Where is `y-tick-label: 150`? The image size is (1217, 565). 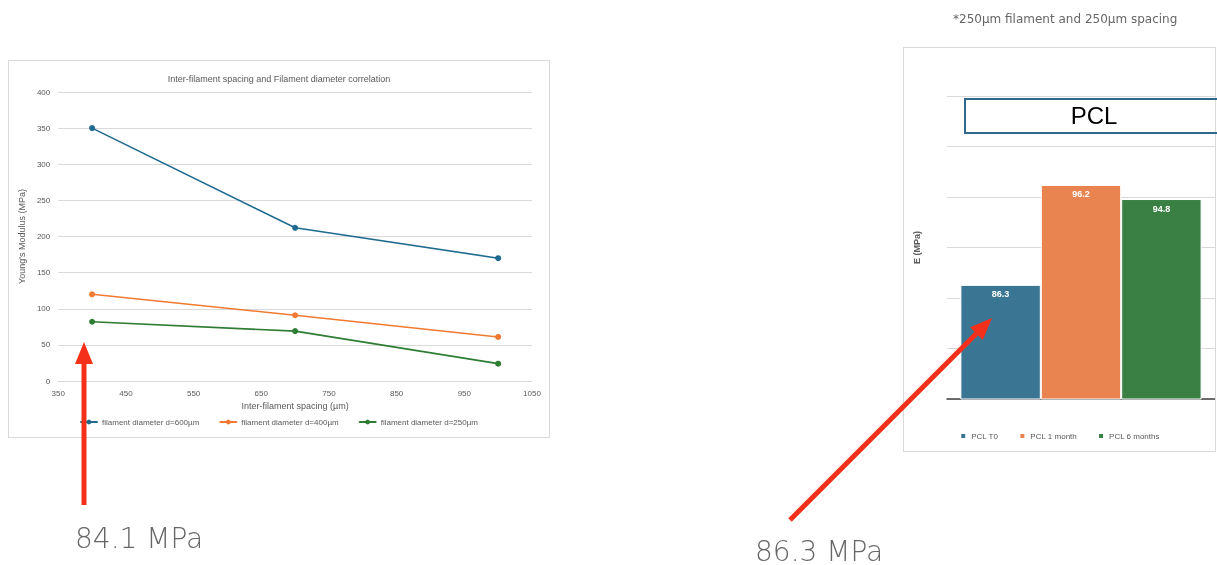
y-tick-label: 150 is located at coordinates (43, 273).